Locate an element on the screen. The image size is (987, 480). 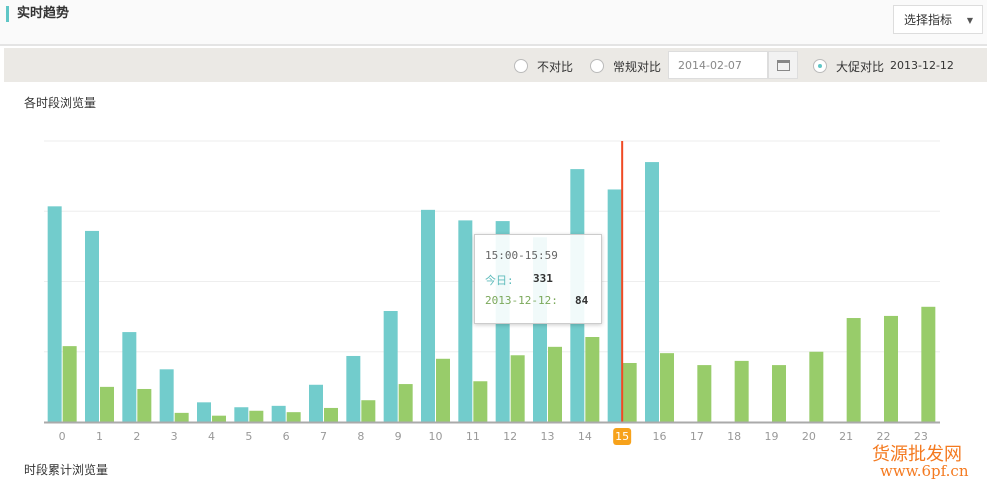
radio-label: 不对比 is located at coordinates (555, 67).